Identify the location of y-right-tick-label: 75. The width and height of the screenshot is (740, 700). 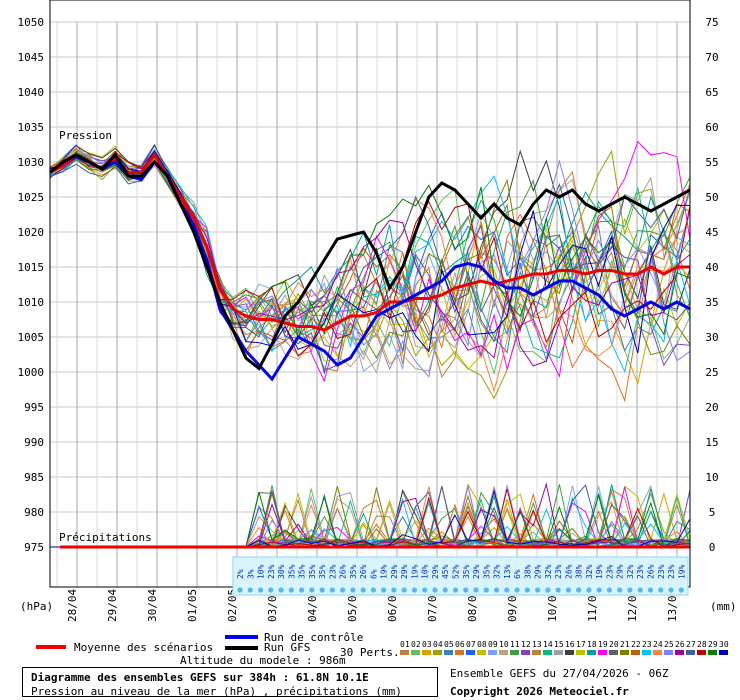
(711, 22).